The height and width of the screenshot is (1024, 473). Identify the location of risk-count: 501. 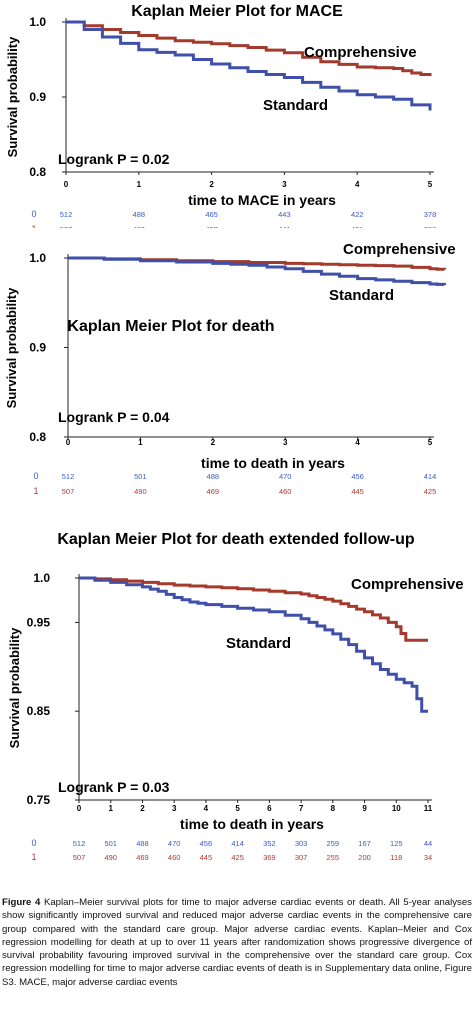
(140, 476).